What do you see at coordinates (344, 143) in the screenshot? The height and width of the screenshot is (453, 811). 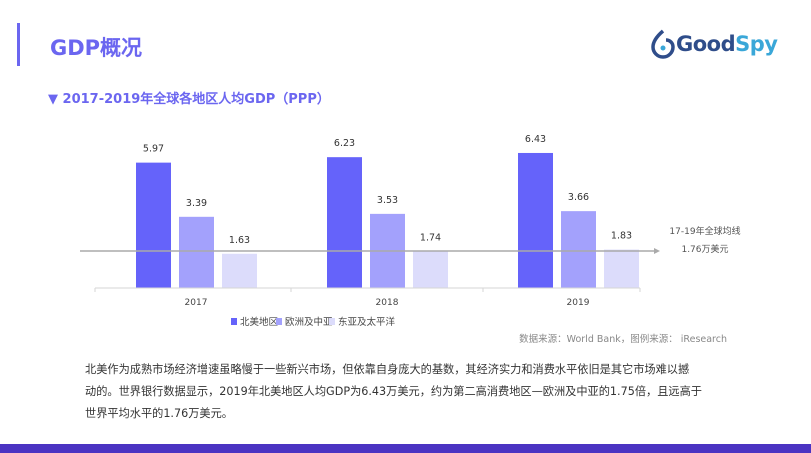 I see `data-label: 6.23` at bounding box center [344, 143].